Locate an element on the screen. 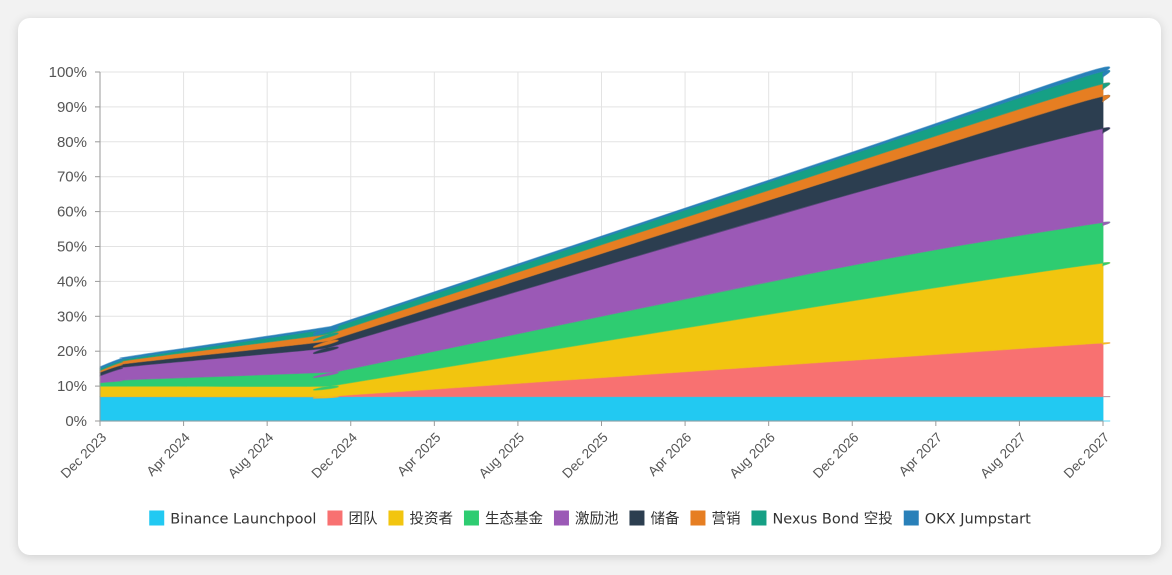 The image size is (1172, 575). legend-item-激励池: 激励池 is located at coordinates (586, 519).